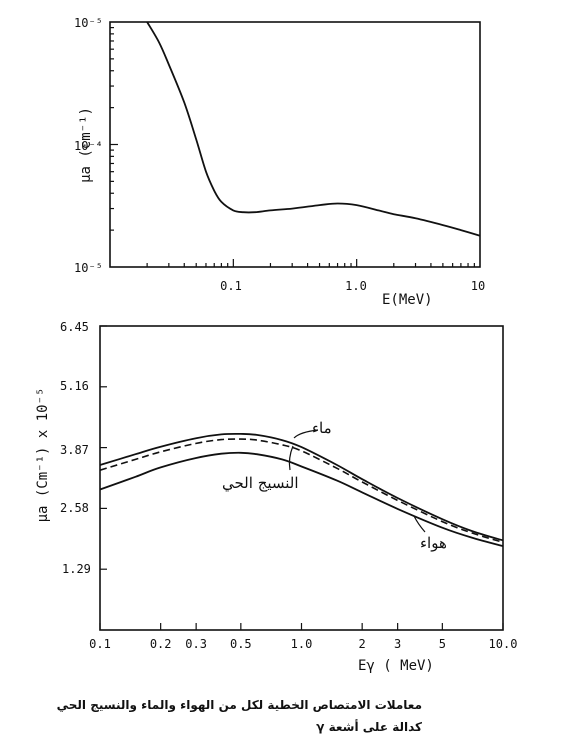  What do you see at coordinates (301, 499) in the screenshot?
I see `air-series-line` at bounding box center [301, 499].